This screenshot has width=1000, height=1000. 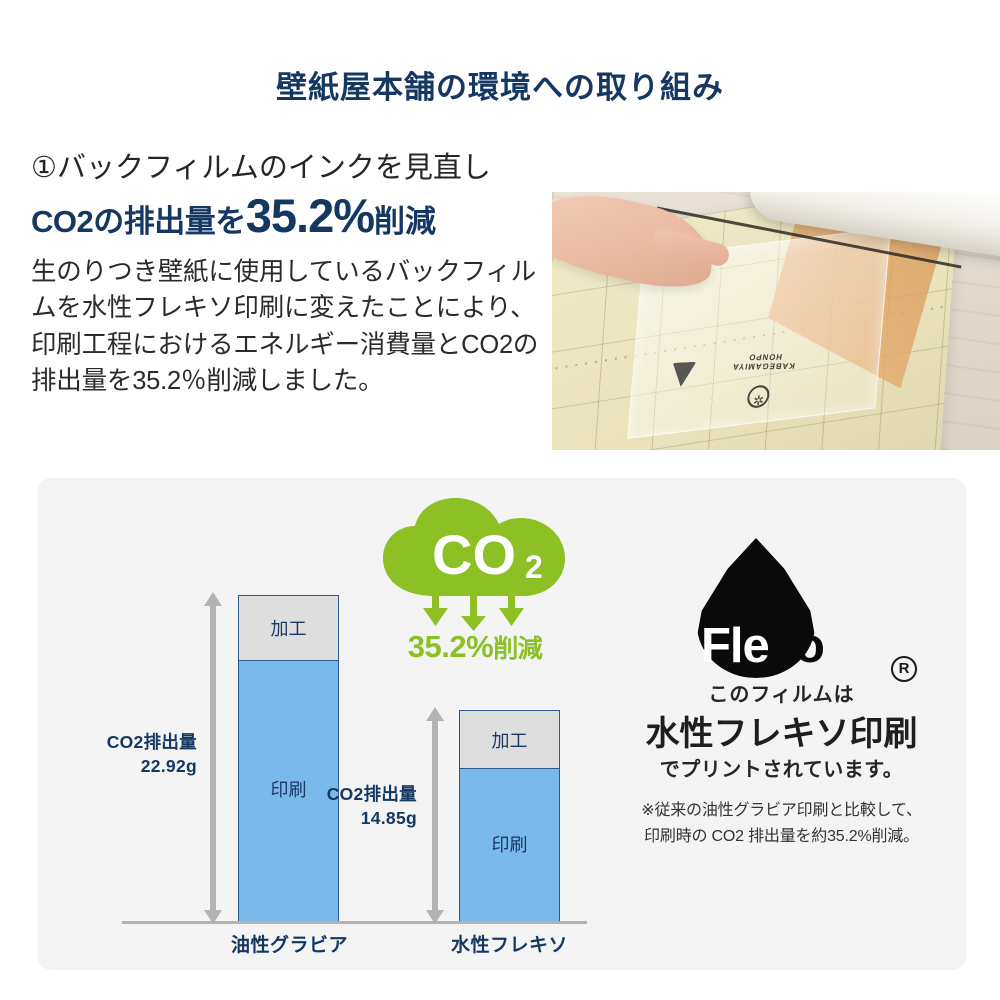 I want to click on gravure-total-value: 22.92g, so click(x=168, y=765).